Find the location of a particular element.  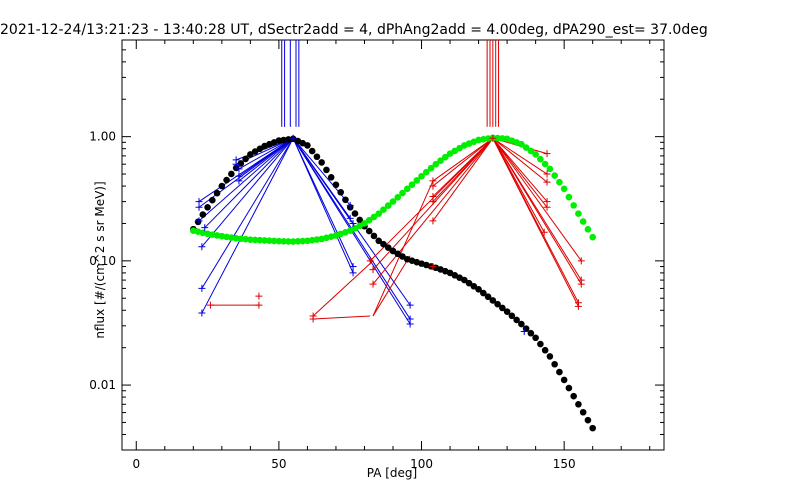

x-tick-label: 100 is located at coordinates (421, 464).